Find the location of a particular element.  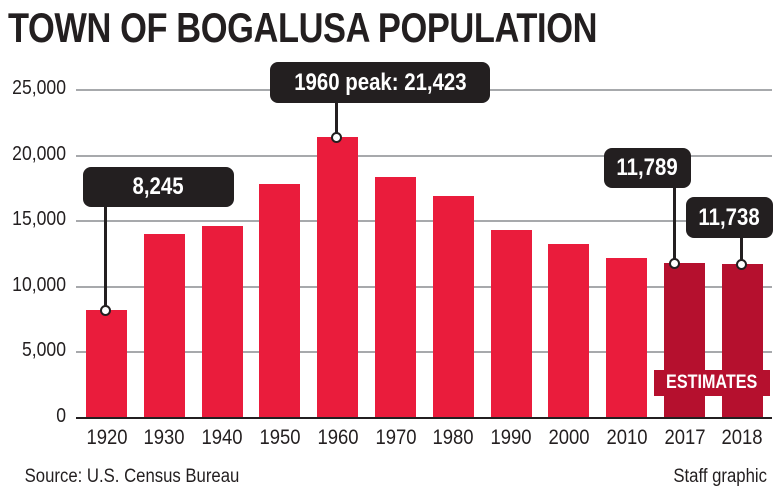

x-axis-tick-label: 1930 is located at coordinates (164, 437).